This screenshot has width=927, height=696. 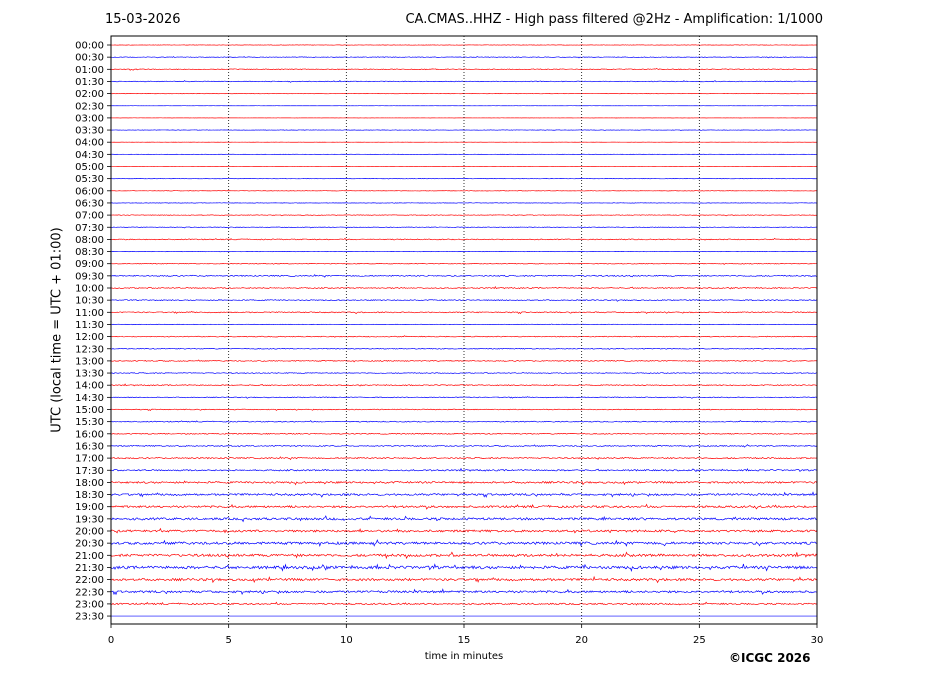 I want to click on y-tick-label: 03:30, so click(x=89, y=131).